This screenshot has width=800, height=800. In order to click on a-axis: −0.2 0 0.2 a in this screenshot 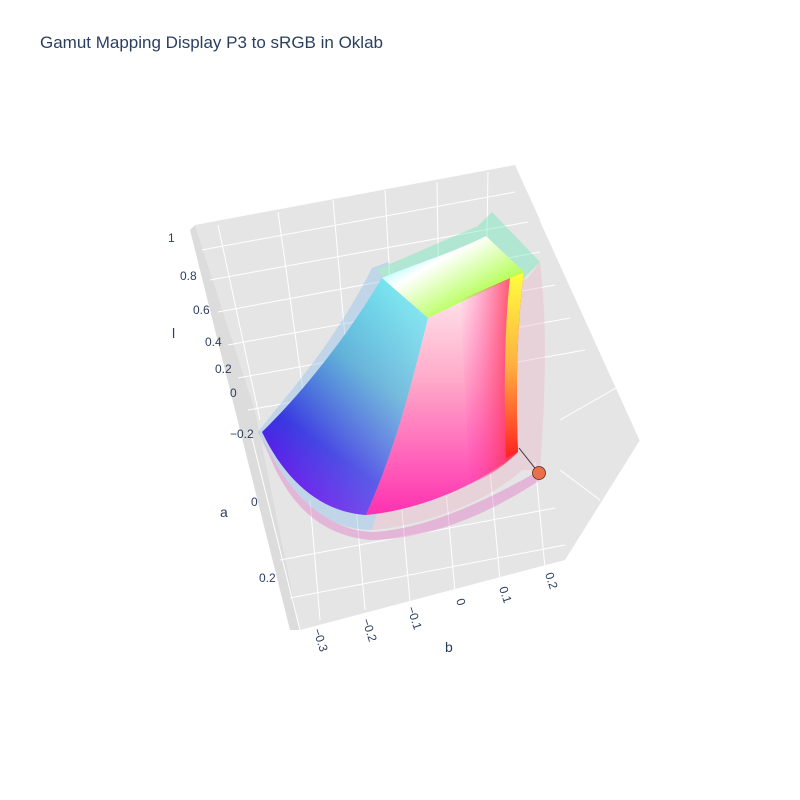, I will do `click(248, 506)`.